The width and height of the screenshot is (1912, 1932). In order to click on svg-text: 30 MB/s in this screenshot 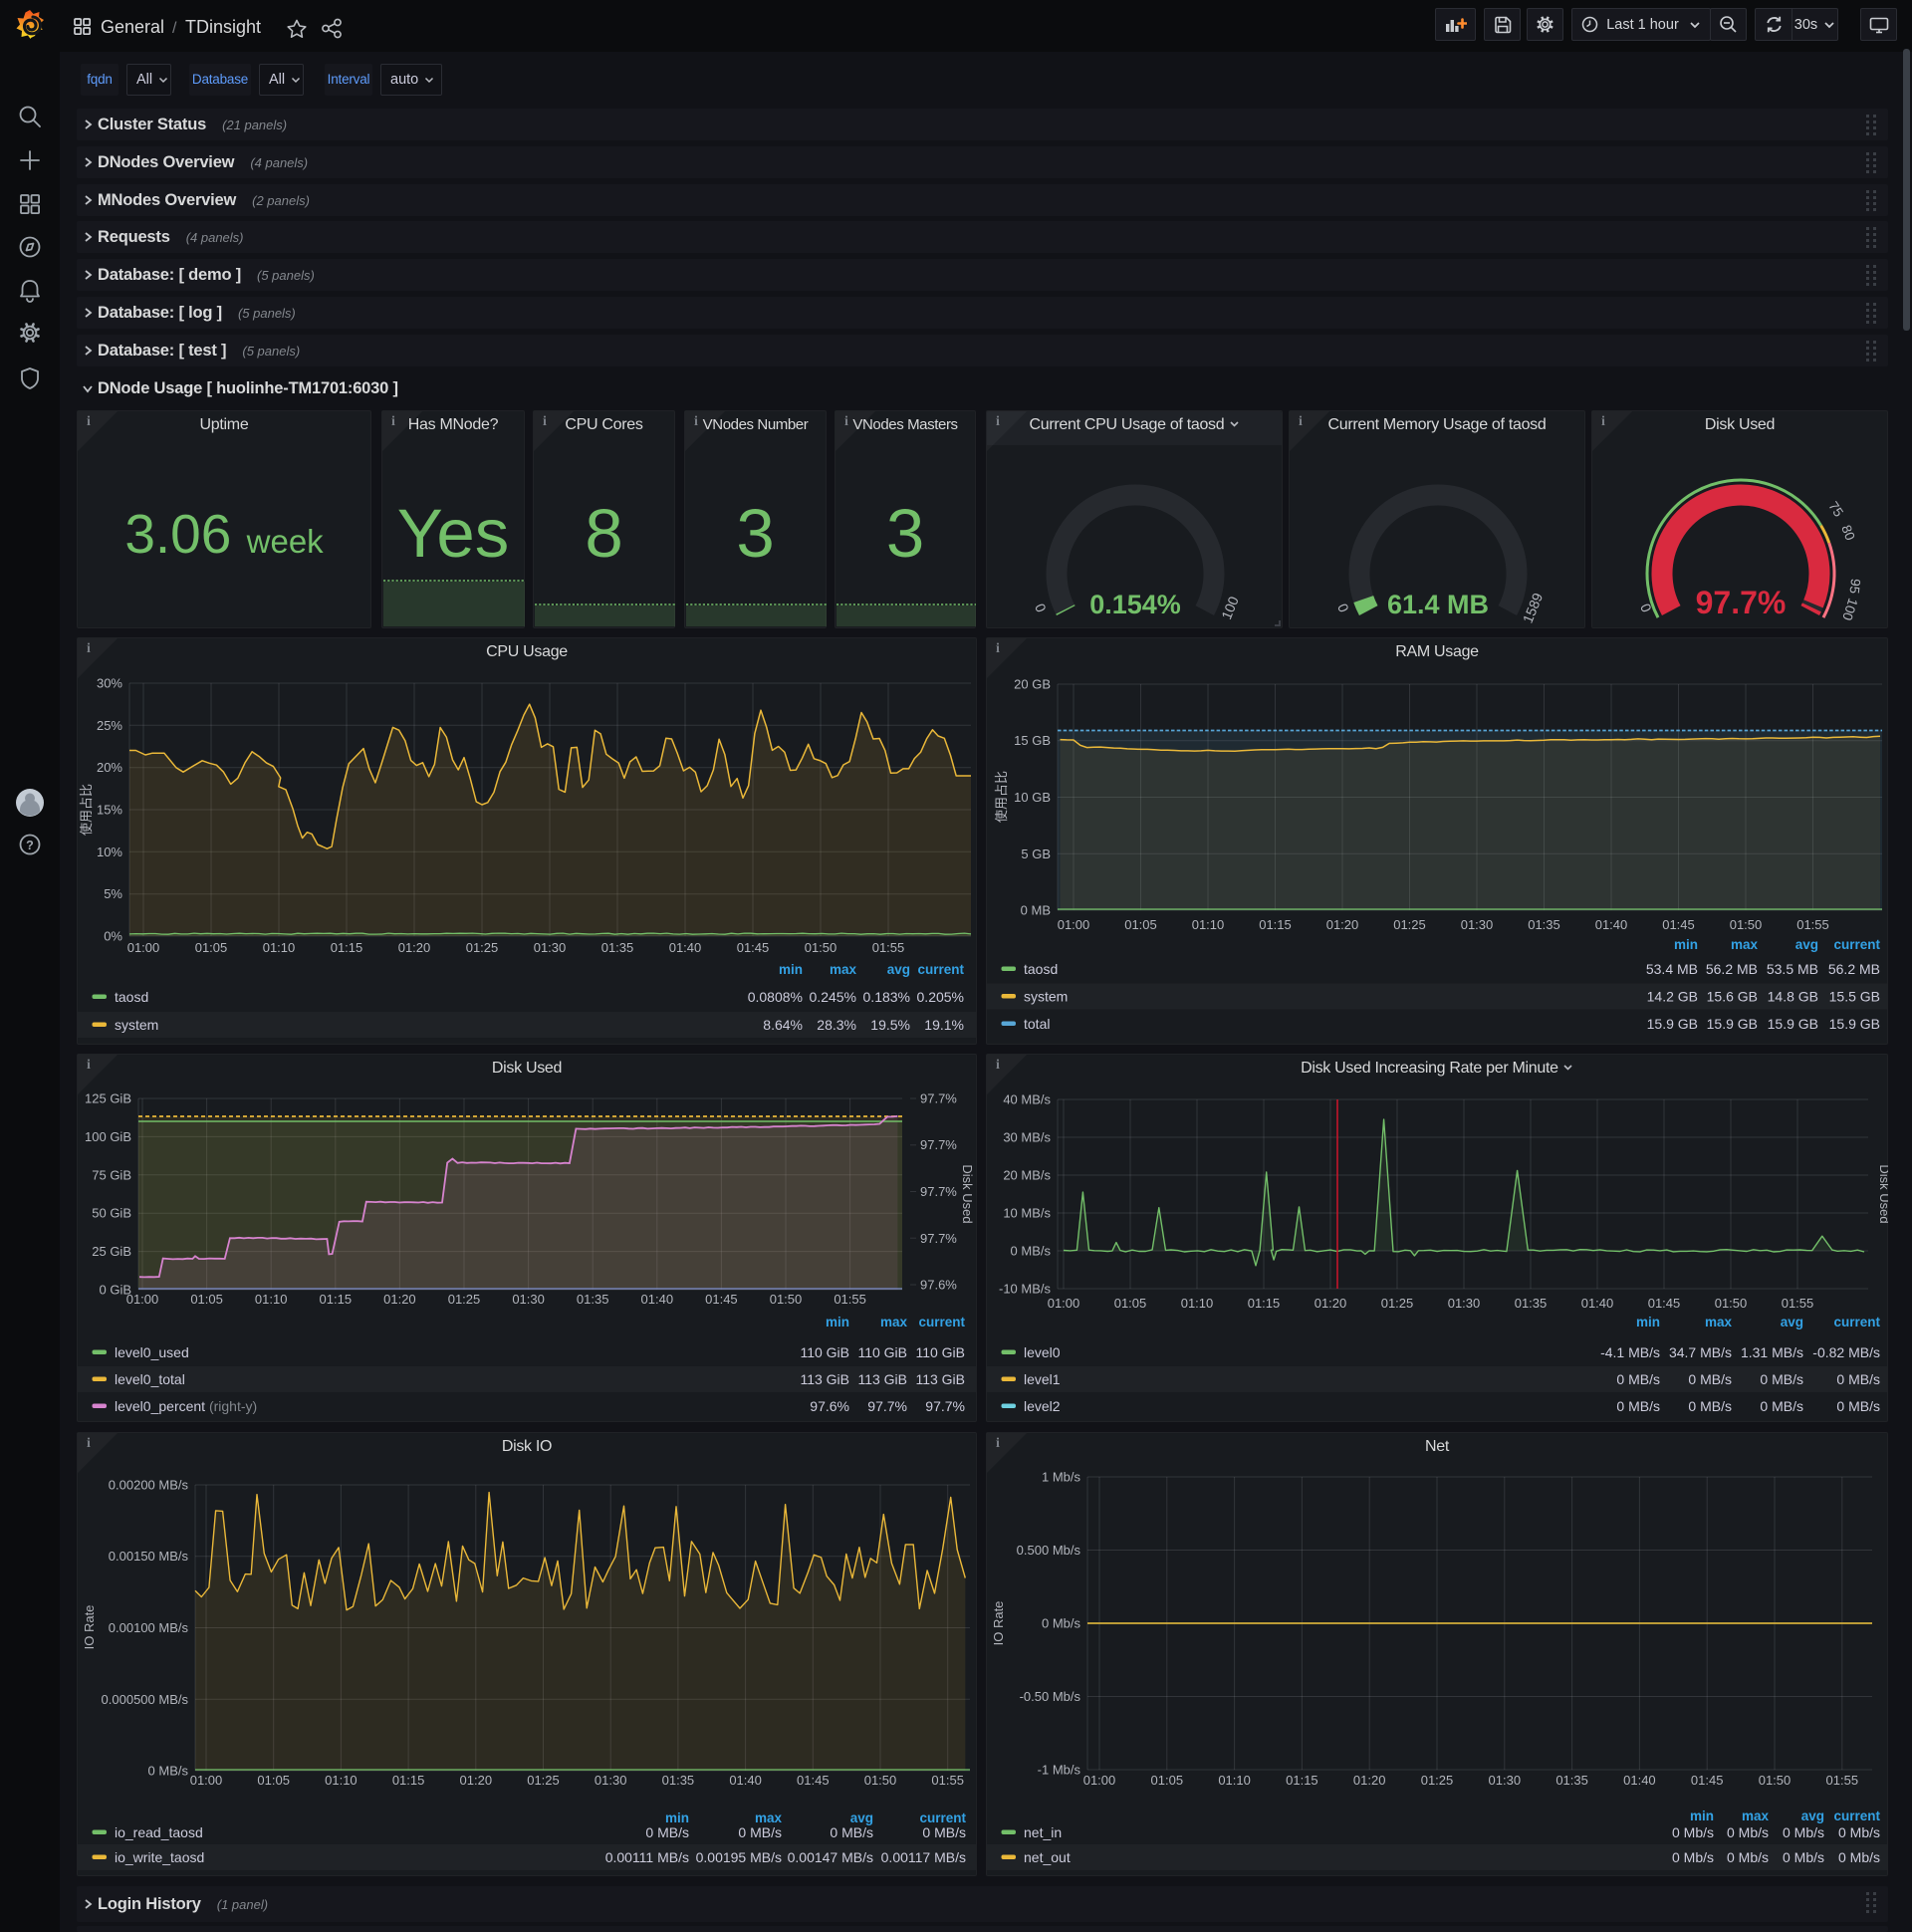, I will do `click(1027, 1137)`.